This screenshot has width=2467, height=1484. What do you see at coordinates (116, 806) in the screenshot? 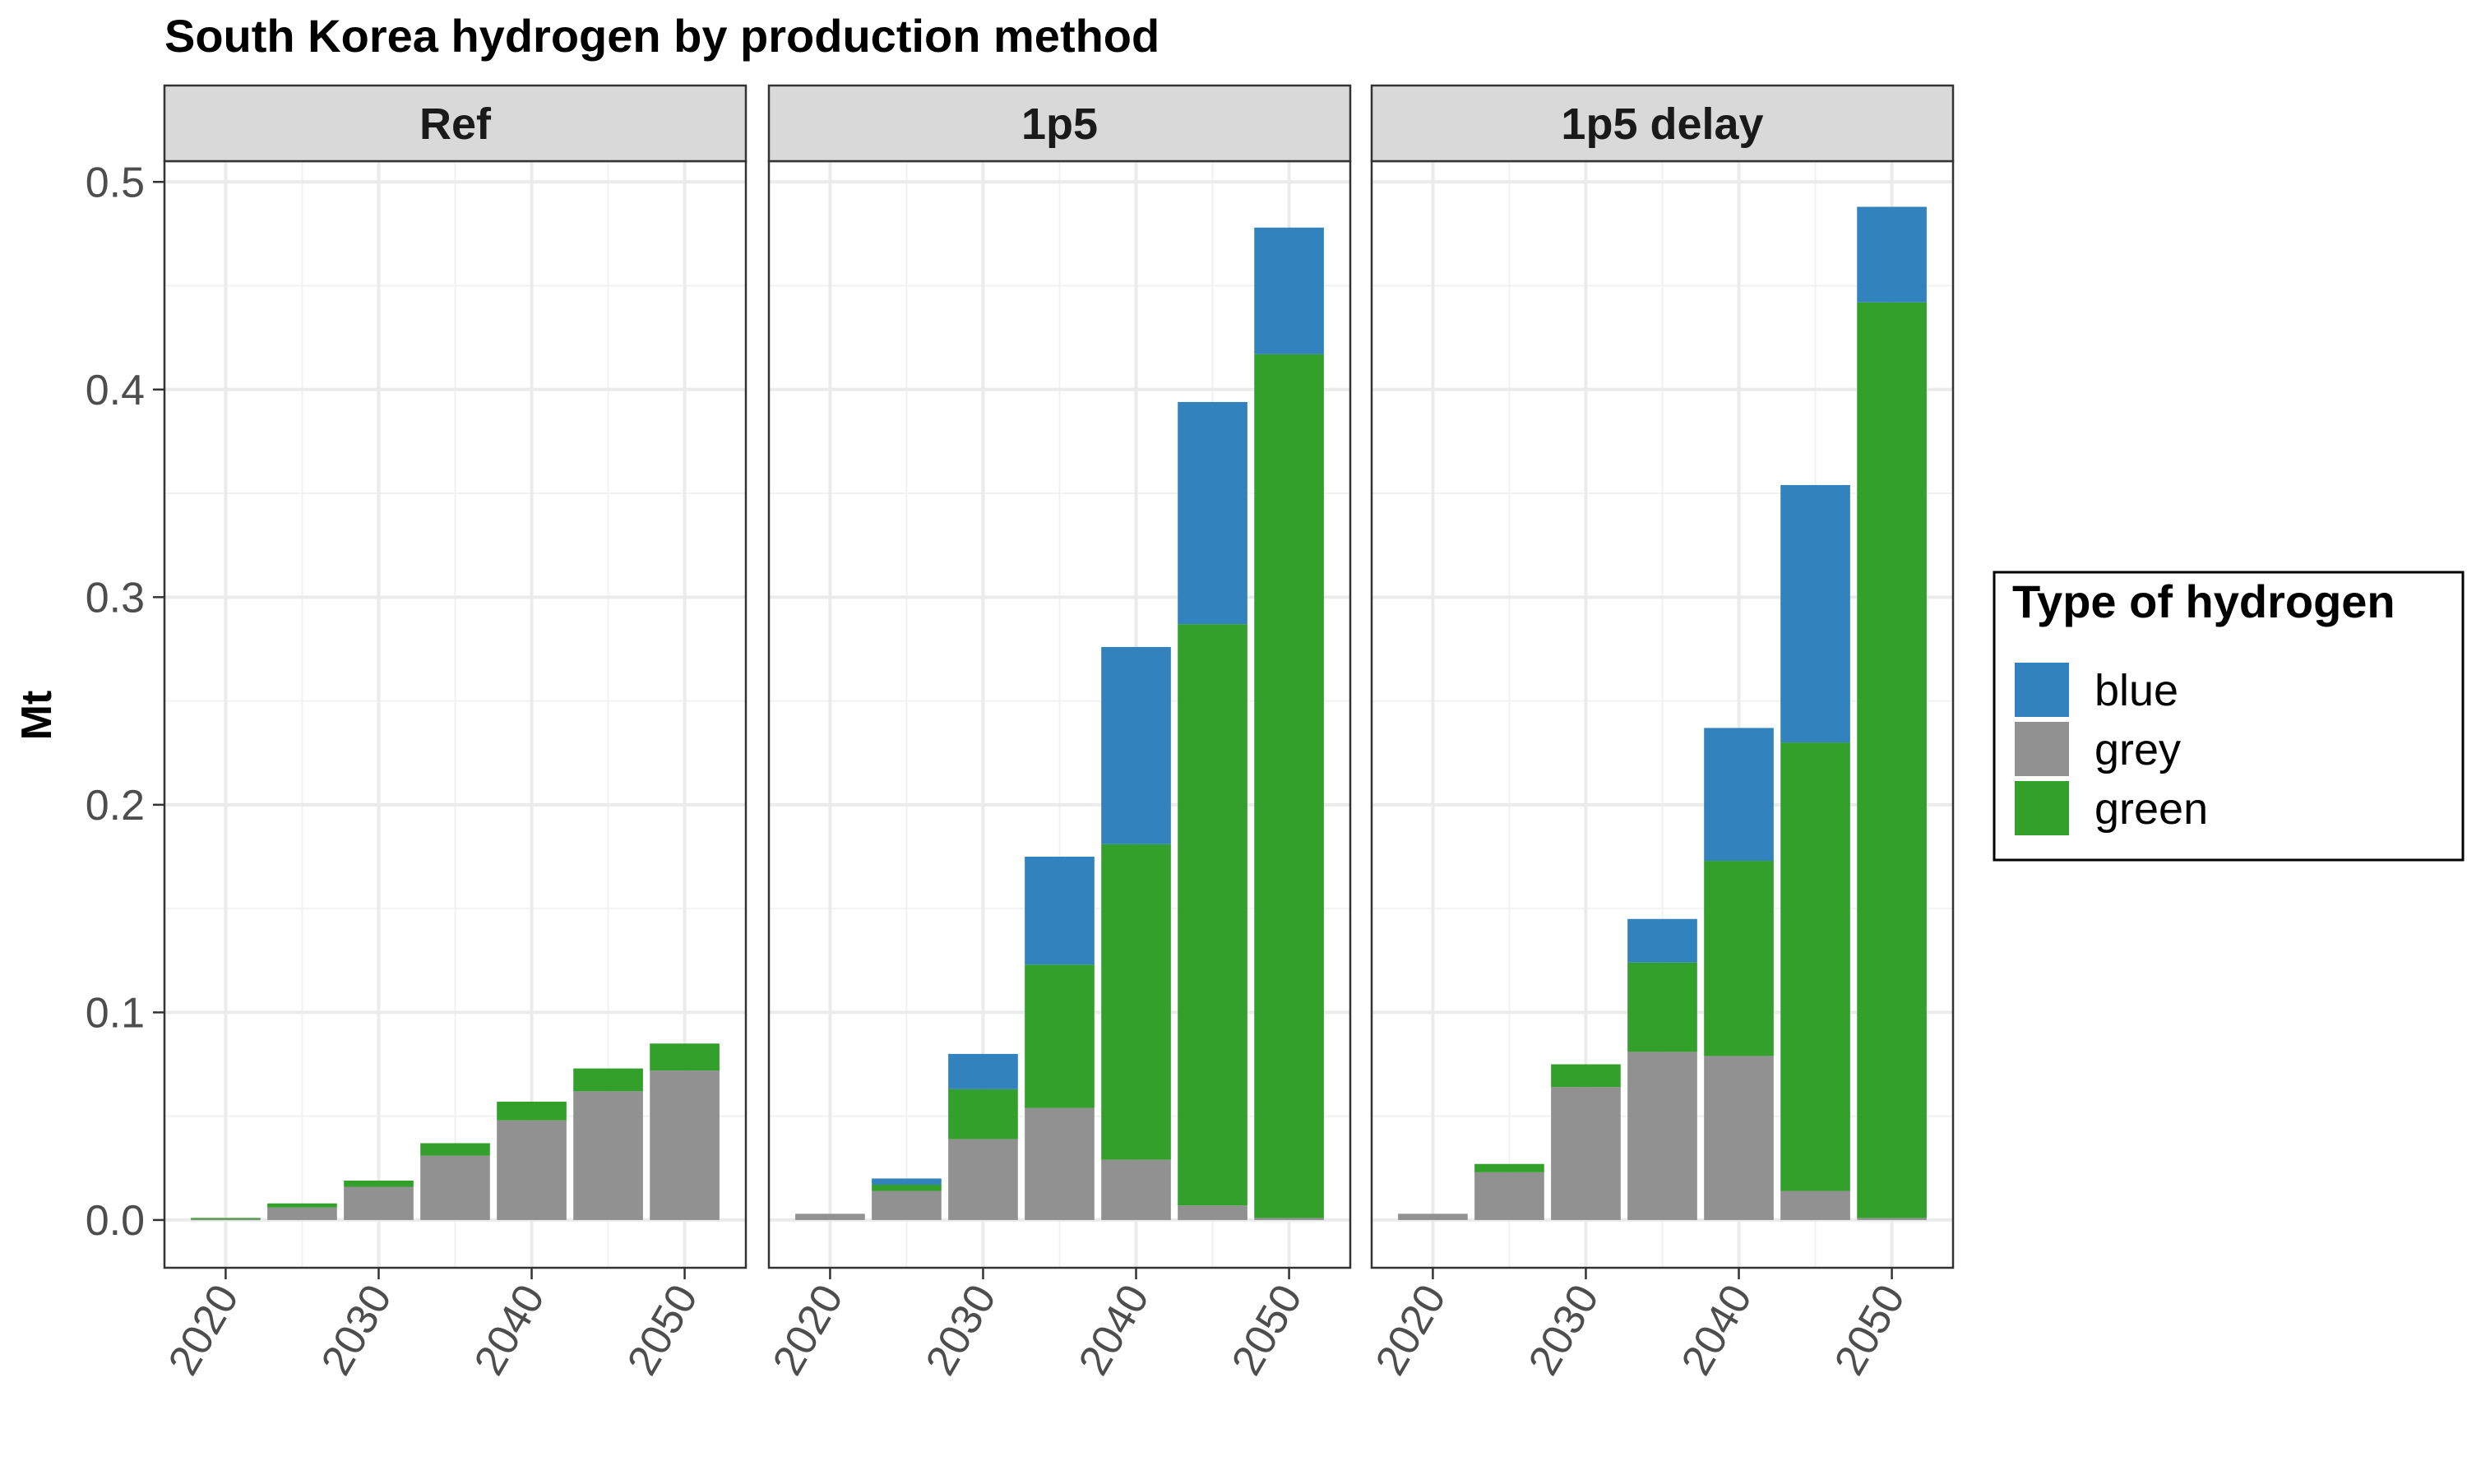
I see `y-tick-label: 0.2` at bounding box center [116, 806].